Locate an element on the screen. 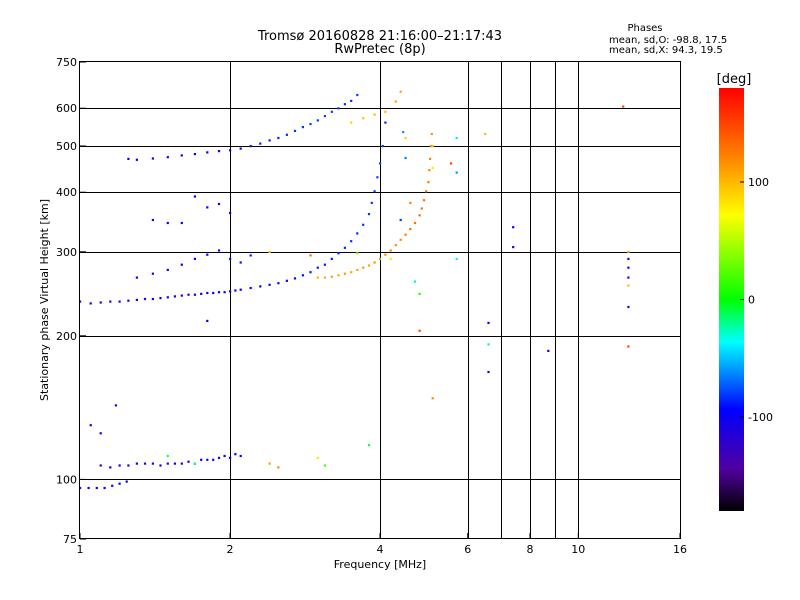 The height and width of the screenshot is (600, 800). x-tick-label: 4 is located at coordinates (380, 549).